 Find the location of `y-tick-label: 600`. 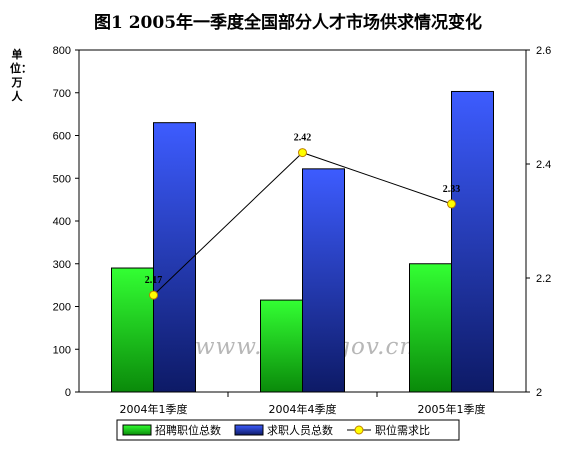

y-tick-label: 600 is located at coordinates (62, 137).